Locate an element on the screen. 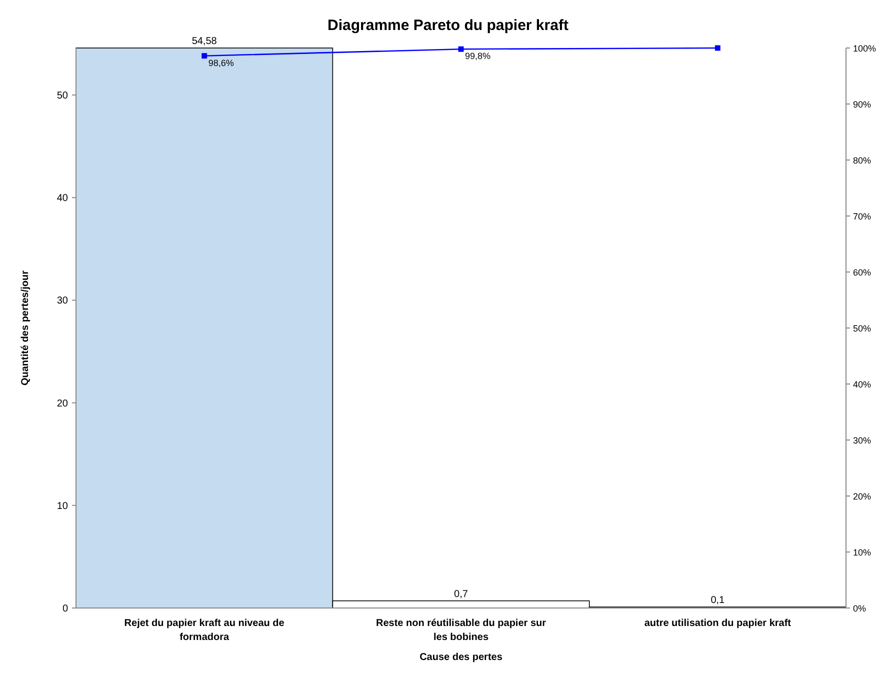 Image resolution: width=895 pixels, height=678 pixels. y2-tick-label: 10% is located at coordinates (862, 553).